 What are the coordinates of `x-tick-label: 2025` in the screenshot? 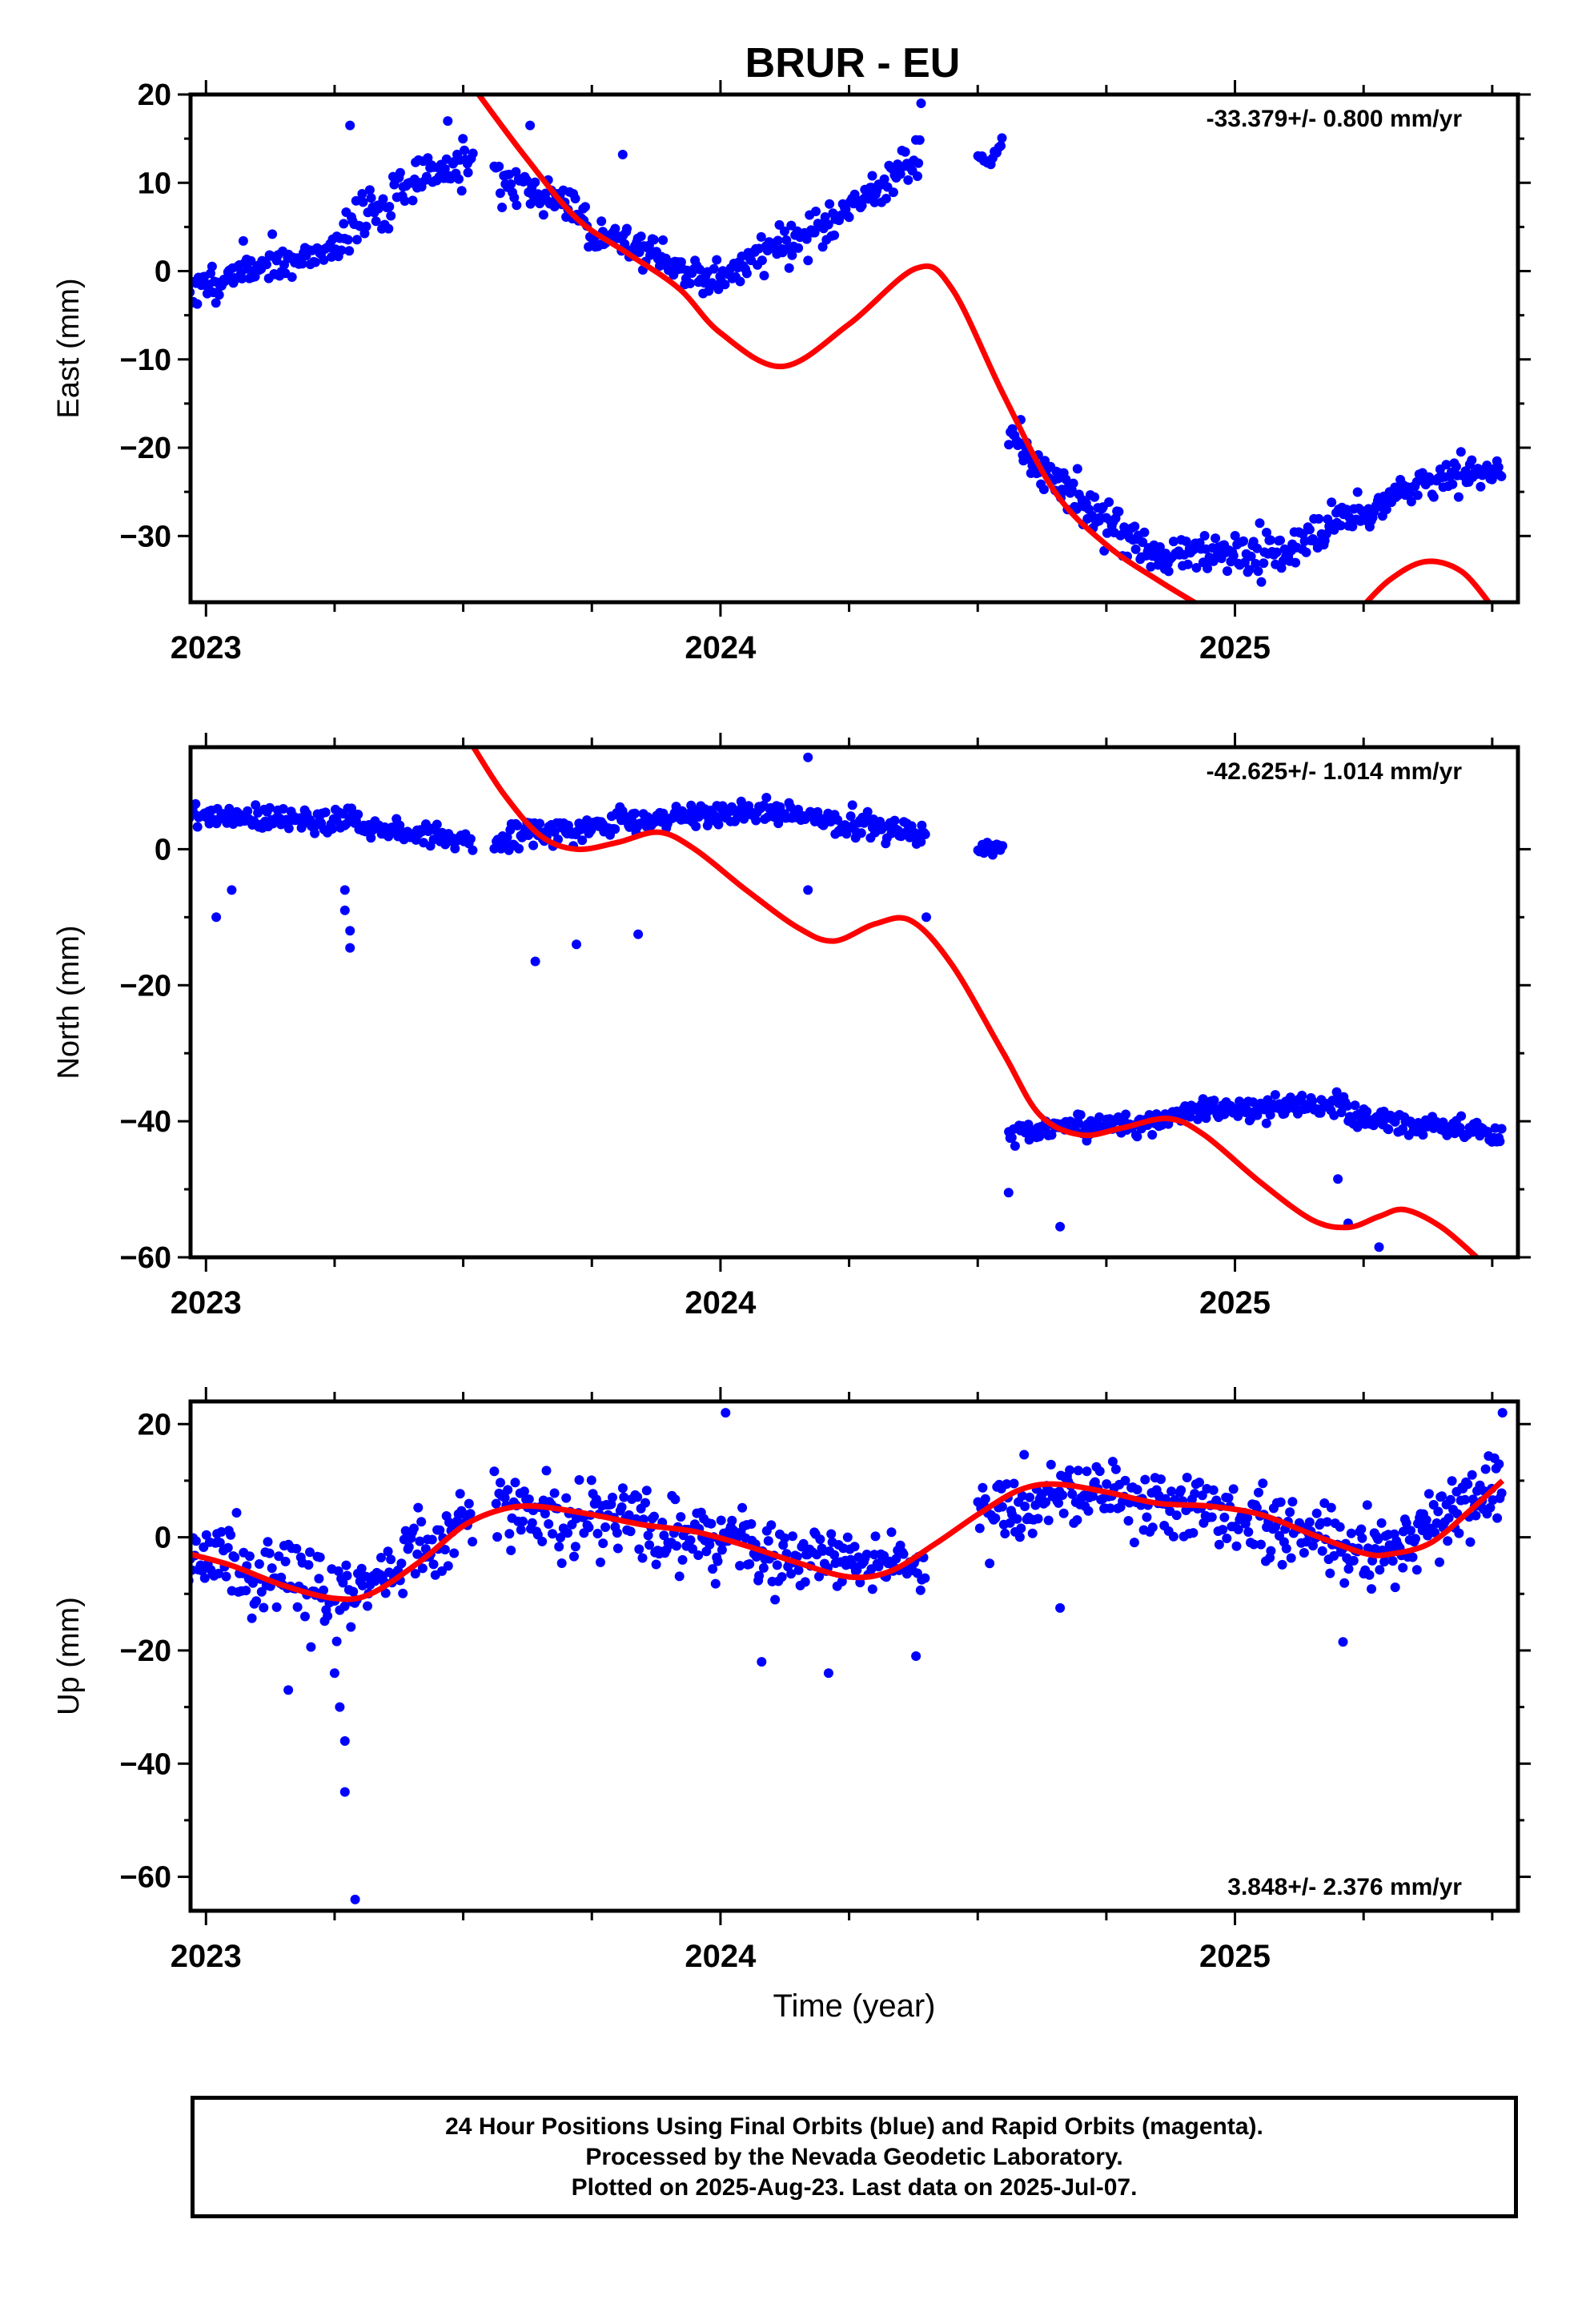 It's located at (1235, 647).